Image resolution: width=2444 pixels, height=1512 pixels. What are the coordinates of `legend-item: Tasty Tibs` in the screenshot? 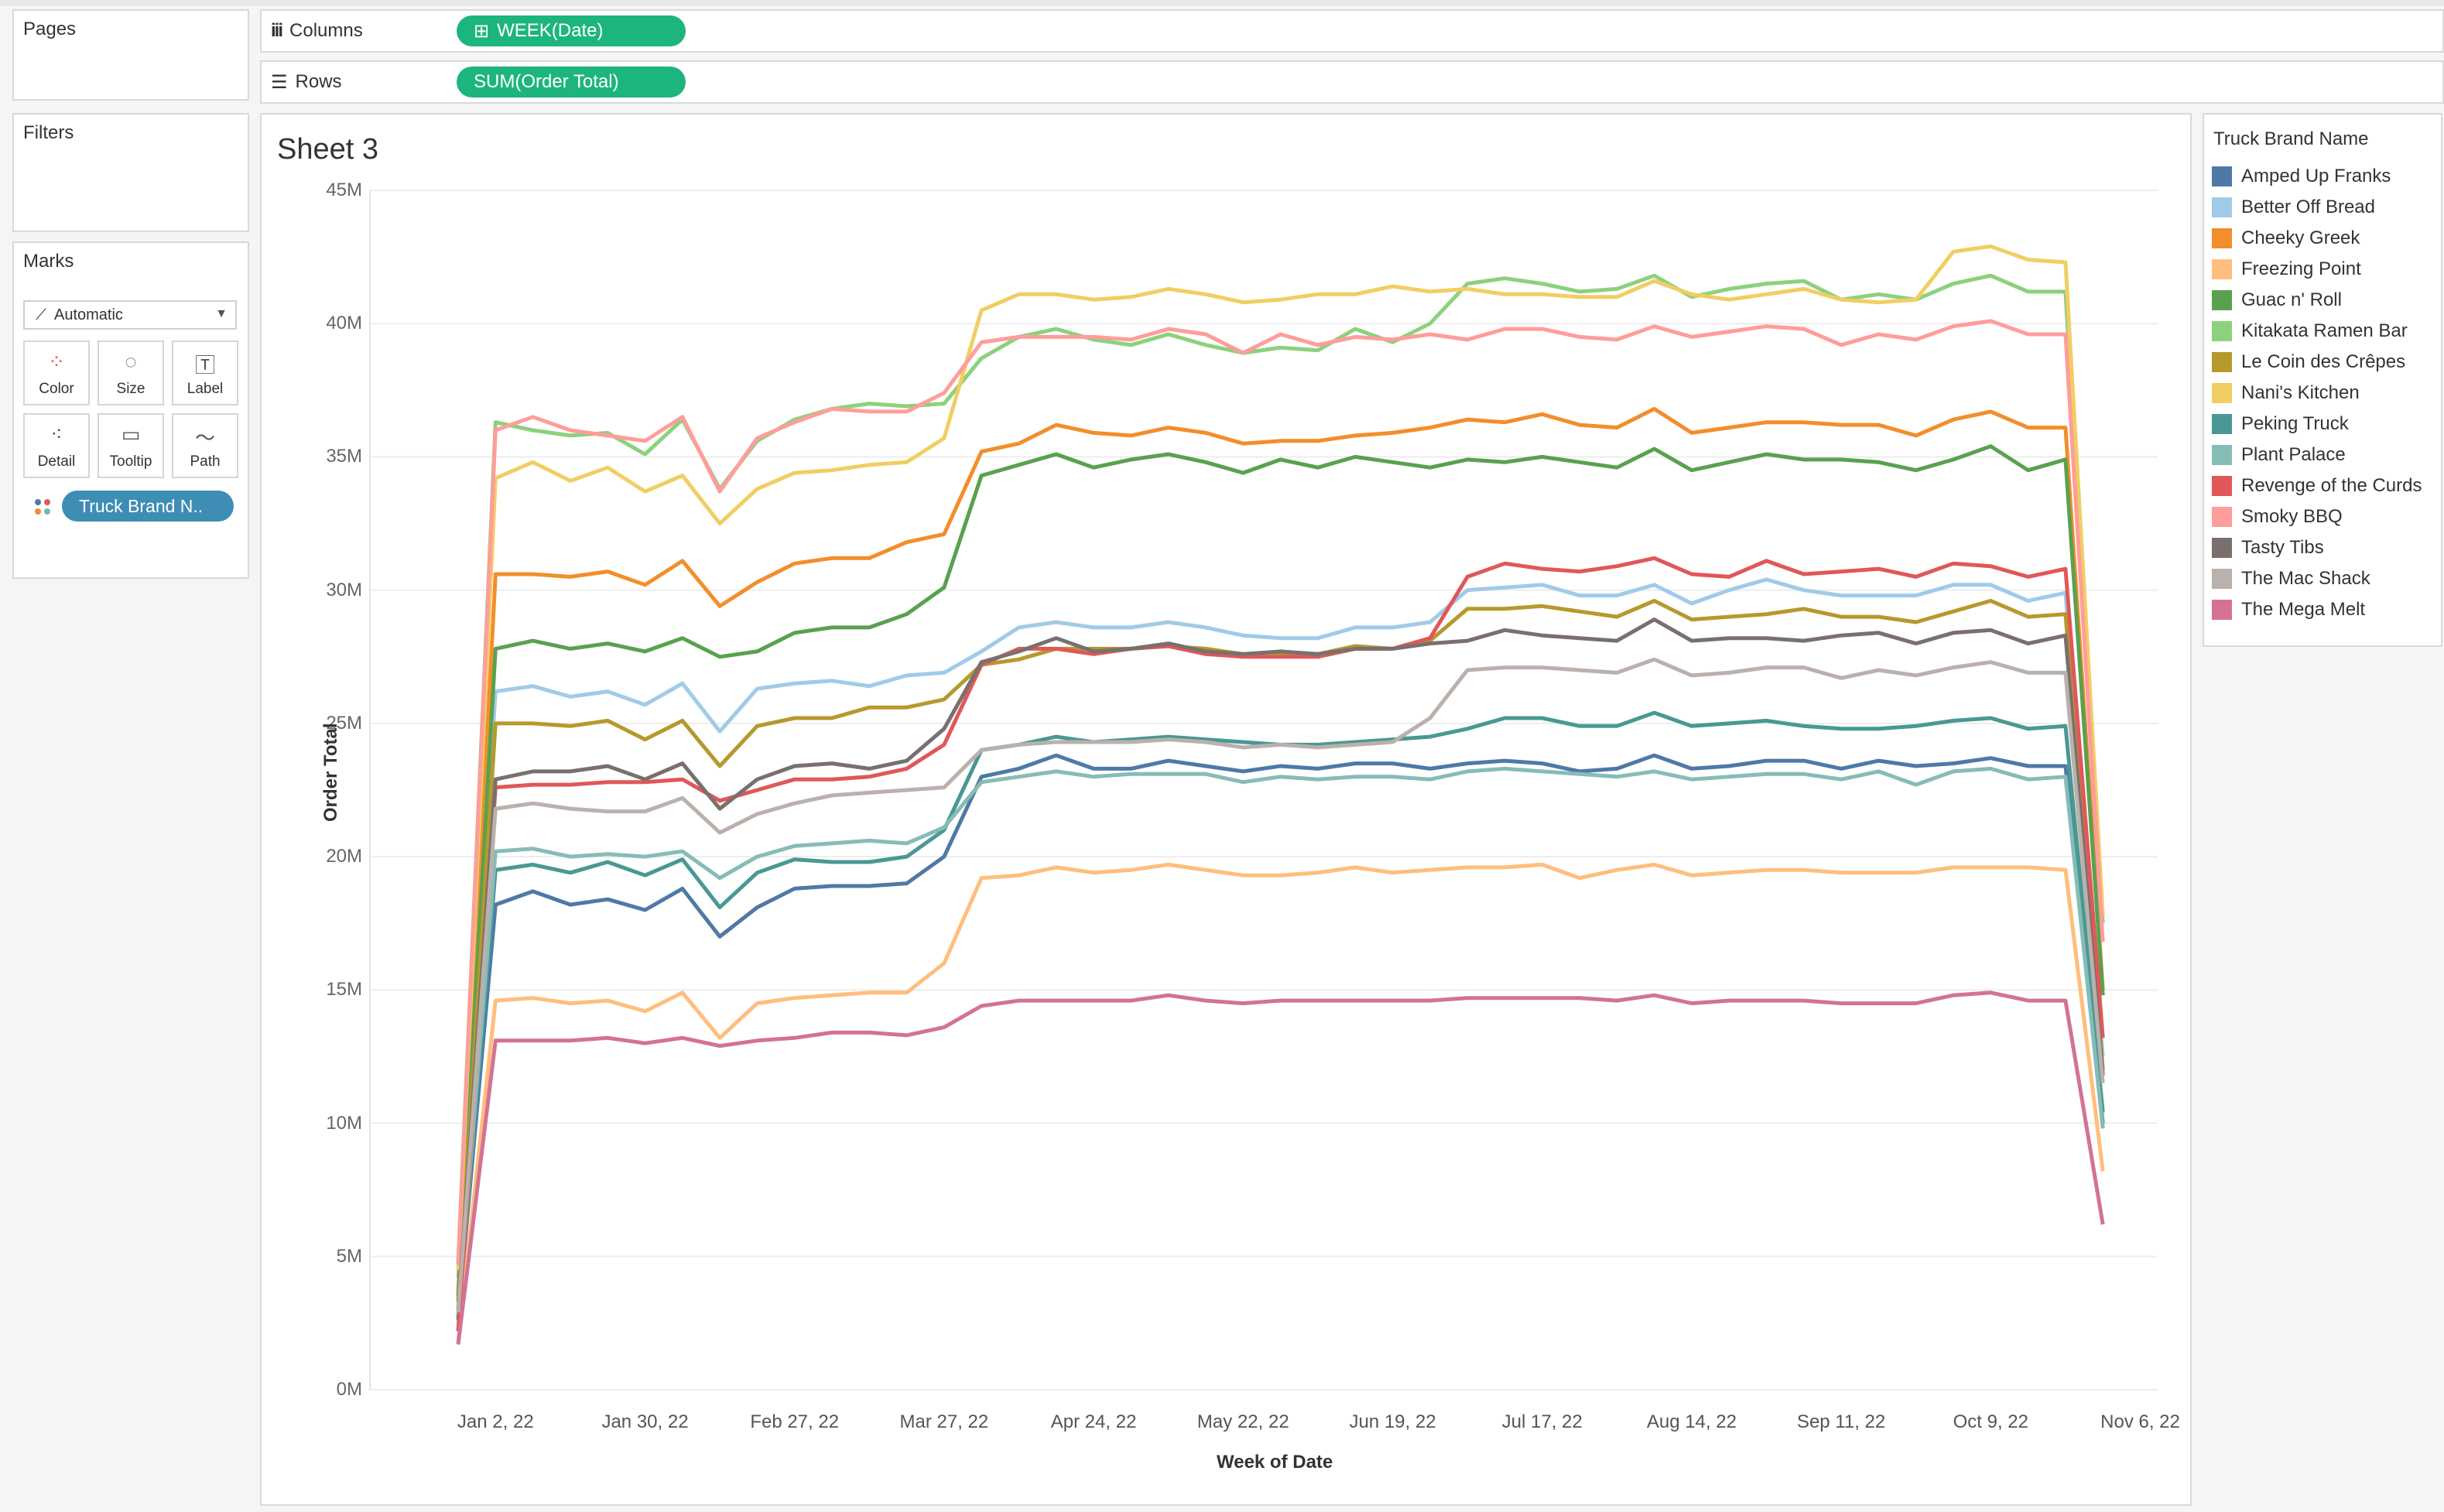 It's located at (2268, 548).